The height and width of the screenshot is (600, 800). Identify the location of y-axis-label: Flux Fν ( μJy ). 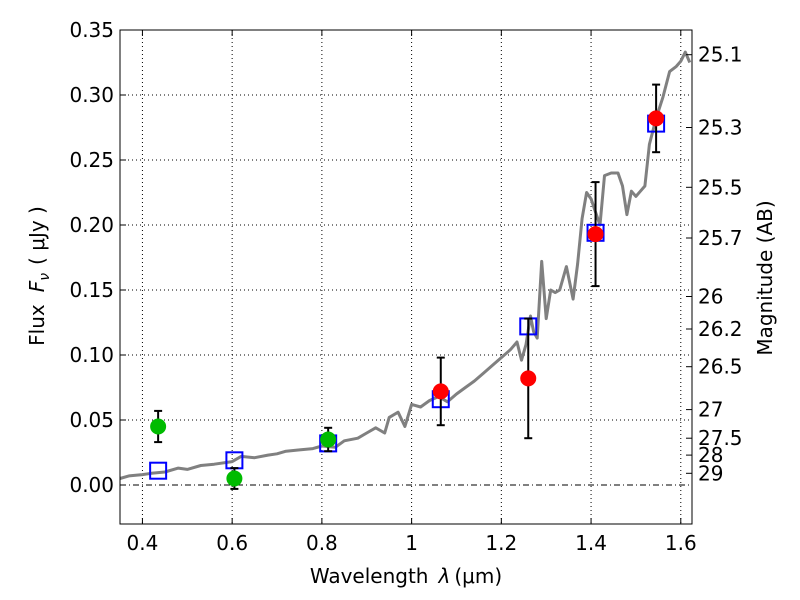
(39, 276).